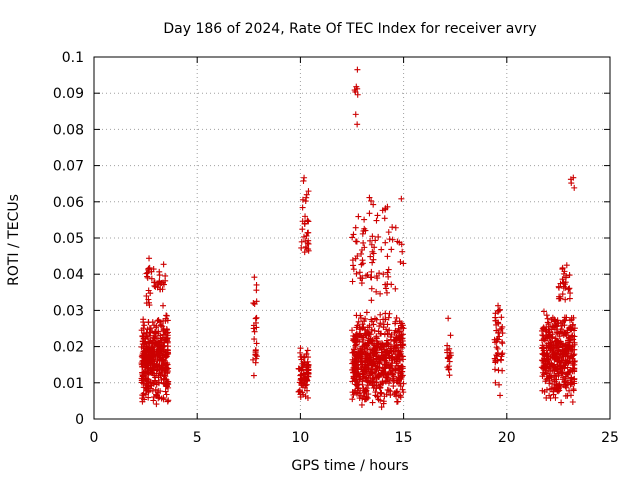 The width and height of the screenshot is (640, 480). What do you see at coordinates (507, 438) in the screenshot?
I see `x-tick-label: 20` at bounding box center [507, 438].